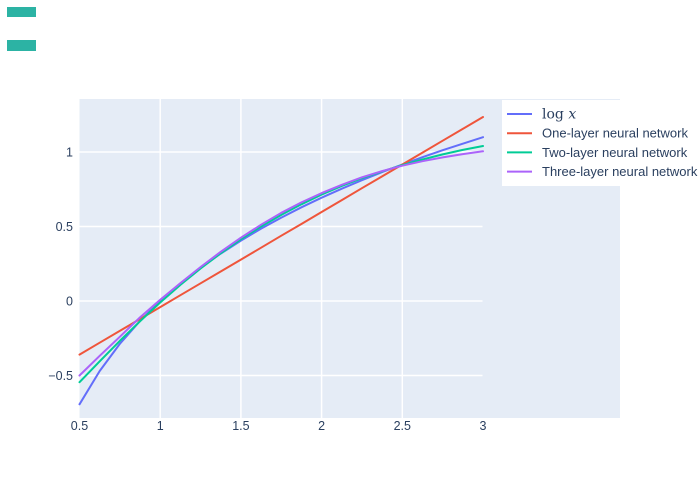 The height and width of the screenshot is (500, 700). Describe the element at coordinates (160, 426) in the screenshot. I see `x-tick-label: 1` at that location.